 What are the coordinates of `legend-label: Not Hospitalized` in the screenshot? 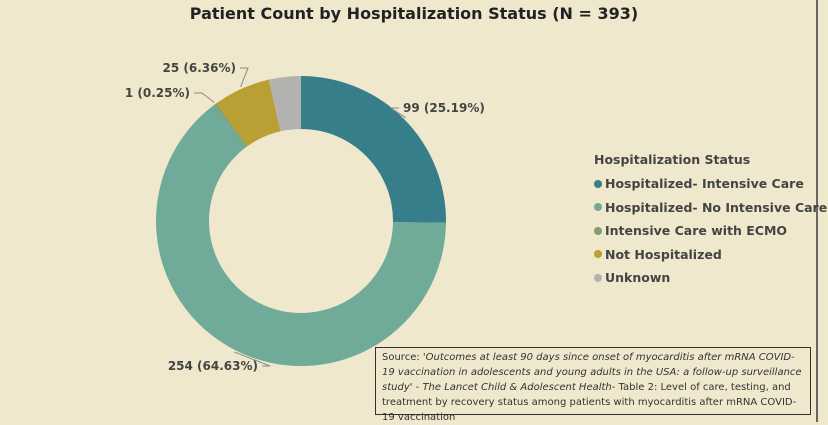 It's located at (663, 254).